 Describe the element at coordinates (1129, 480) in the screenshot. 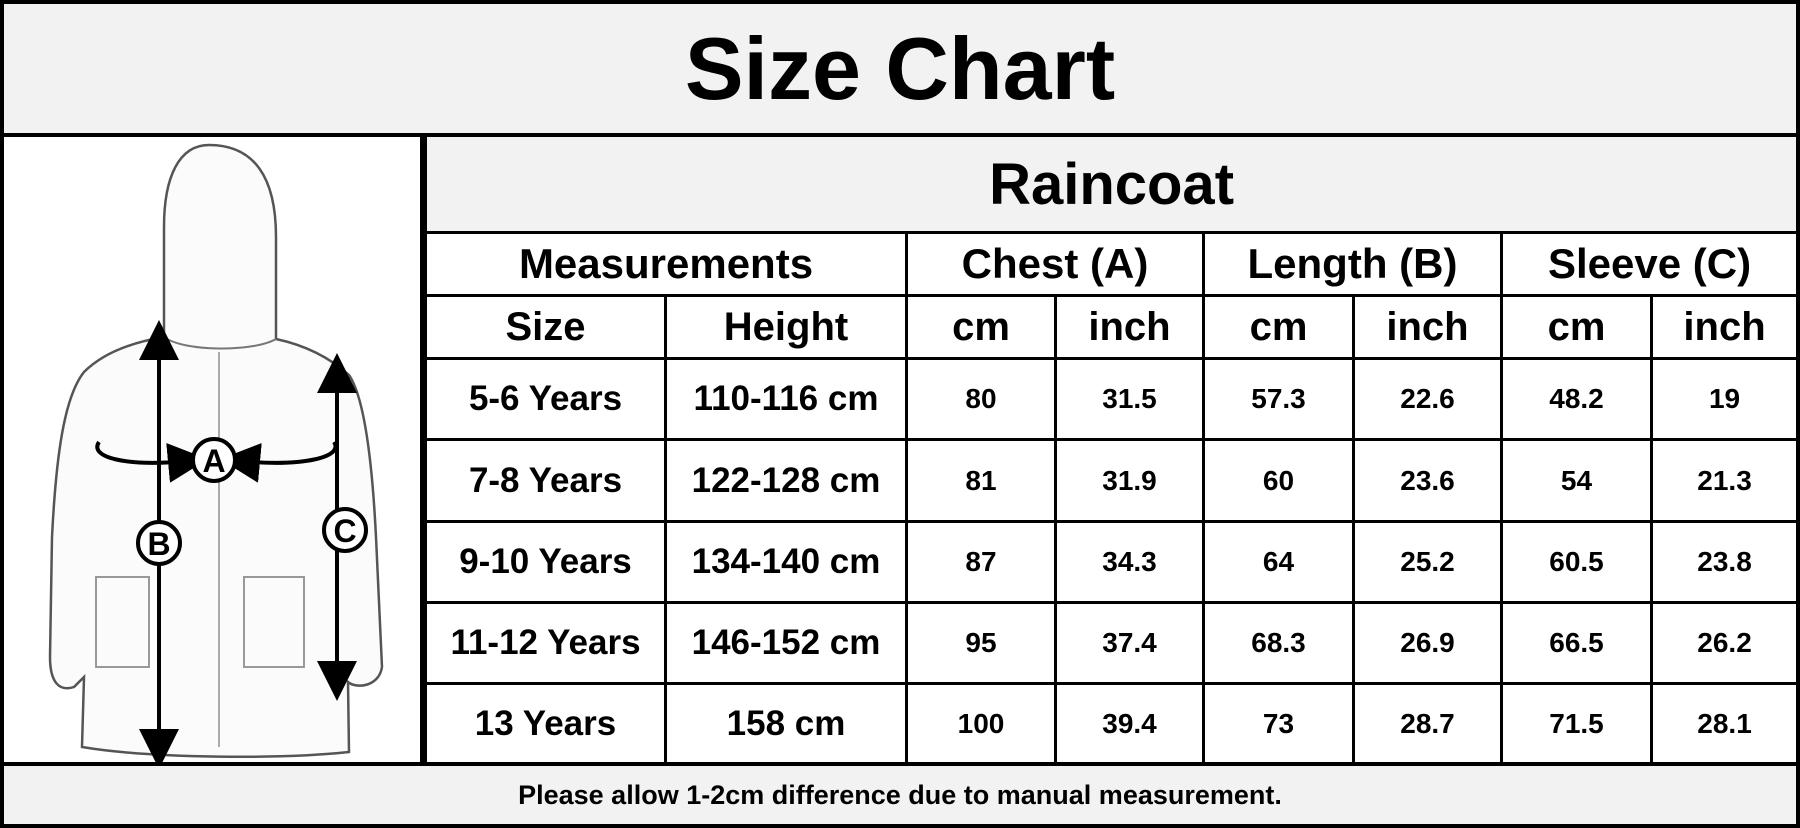

I see `table-cell: 31.9` at that location.